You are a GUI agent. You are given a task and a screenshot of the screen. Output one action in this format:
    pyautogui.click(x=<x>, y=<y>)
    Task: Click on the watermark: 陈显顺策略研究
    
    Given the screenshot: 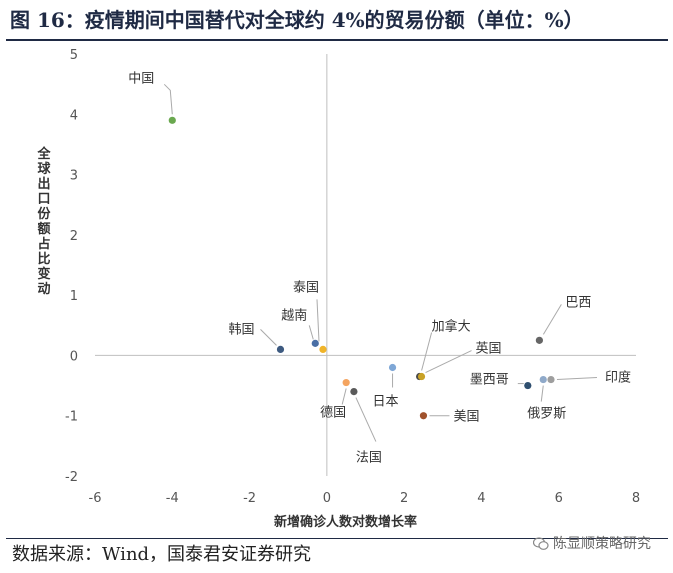 What is the action you would take?
    pyautogui.click(x=592, y=544)
    